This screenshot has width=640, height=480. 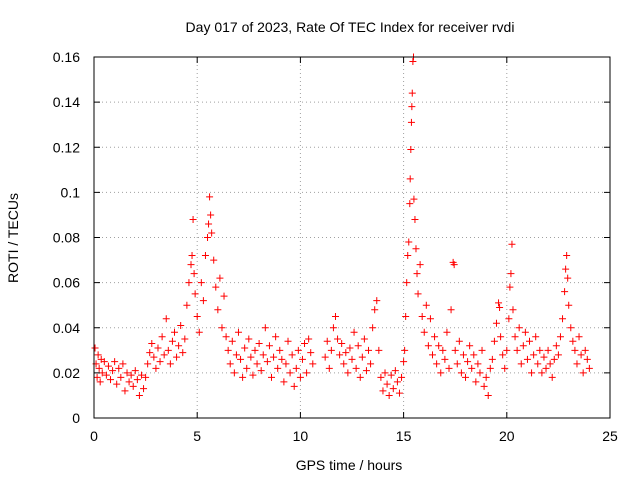 What do you see at coordinates (66, 328) in the screenshot?
I see `y-tick-label: 0.04` at bounding box center [66, 328].